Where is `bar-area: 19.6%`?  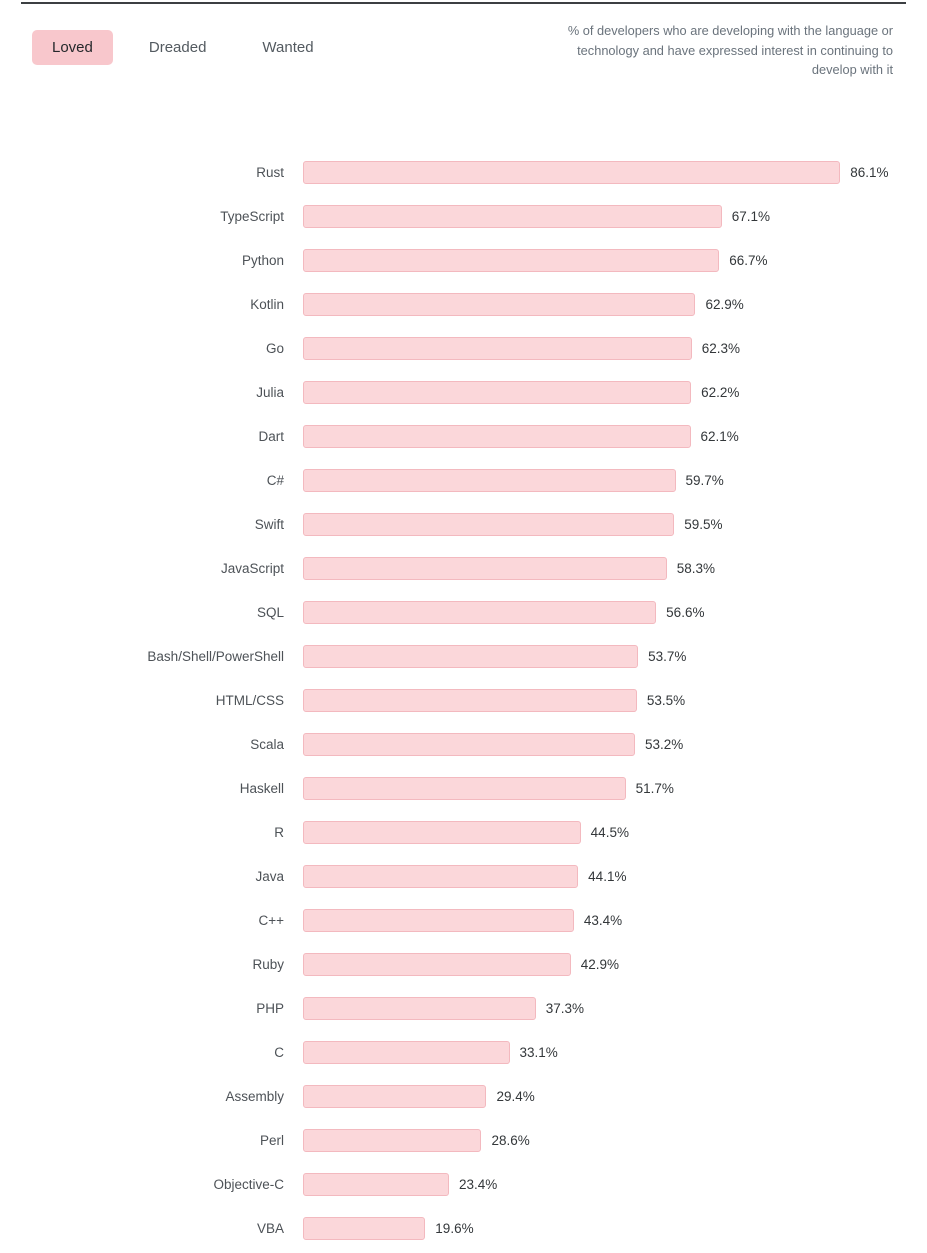
bar-area: 19.6% is located at coordinates (615, 1228).